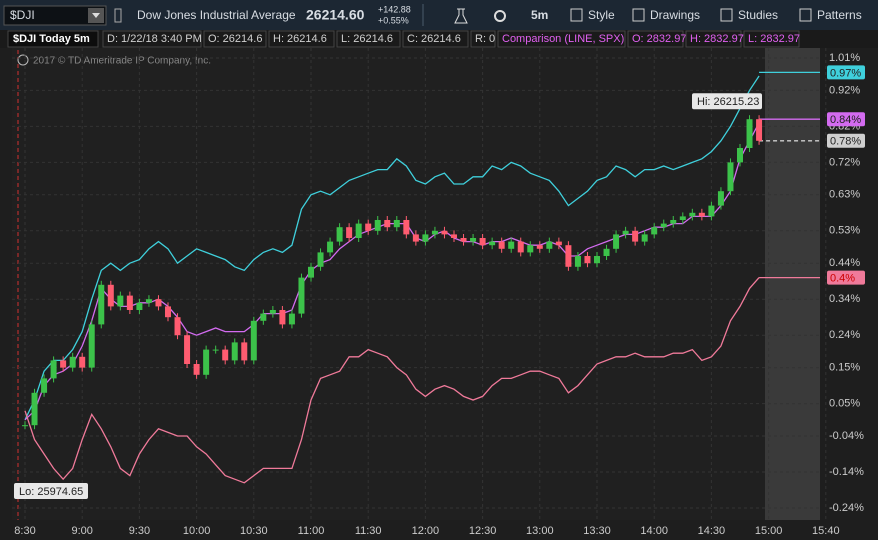 Image resolution: width=878 pixels, height=540 pixels. Describe the element at coordinates (197, 531) in the screenshot. I see `x-tick-label: 10:00` at that location.